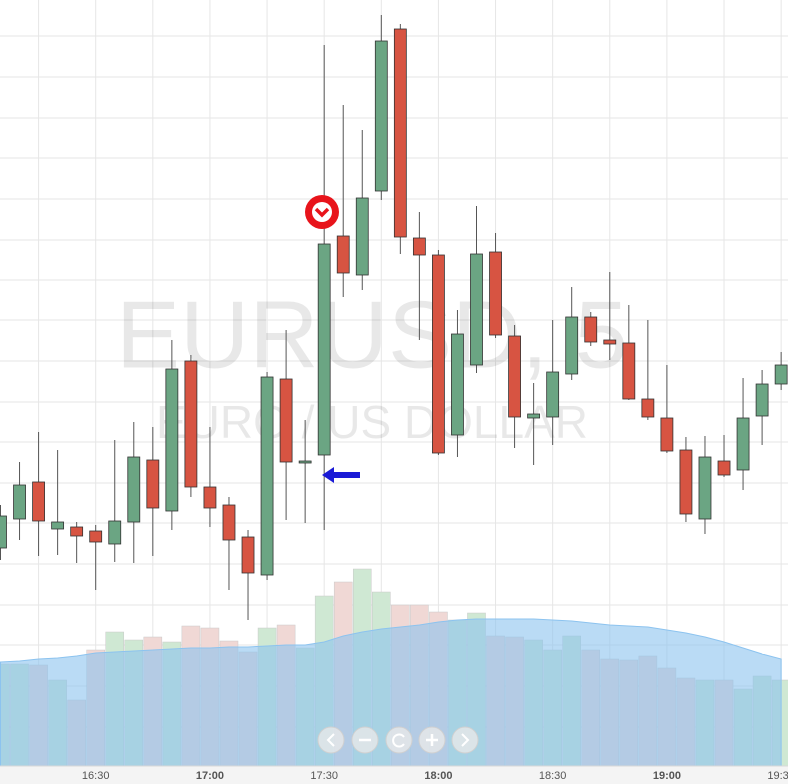  What do you see at coordinates (210, 776) in the screenshot?
I see `x-tick-label: 17:00` at bounding box center [210, 776].